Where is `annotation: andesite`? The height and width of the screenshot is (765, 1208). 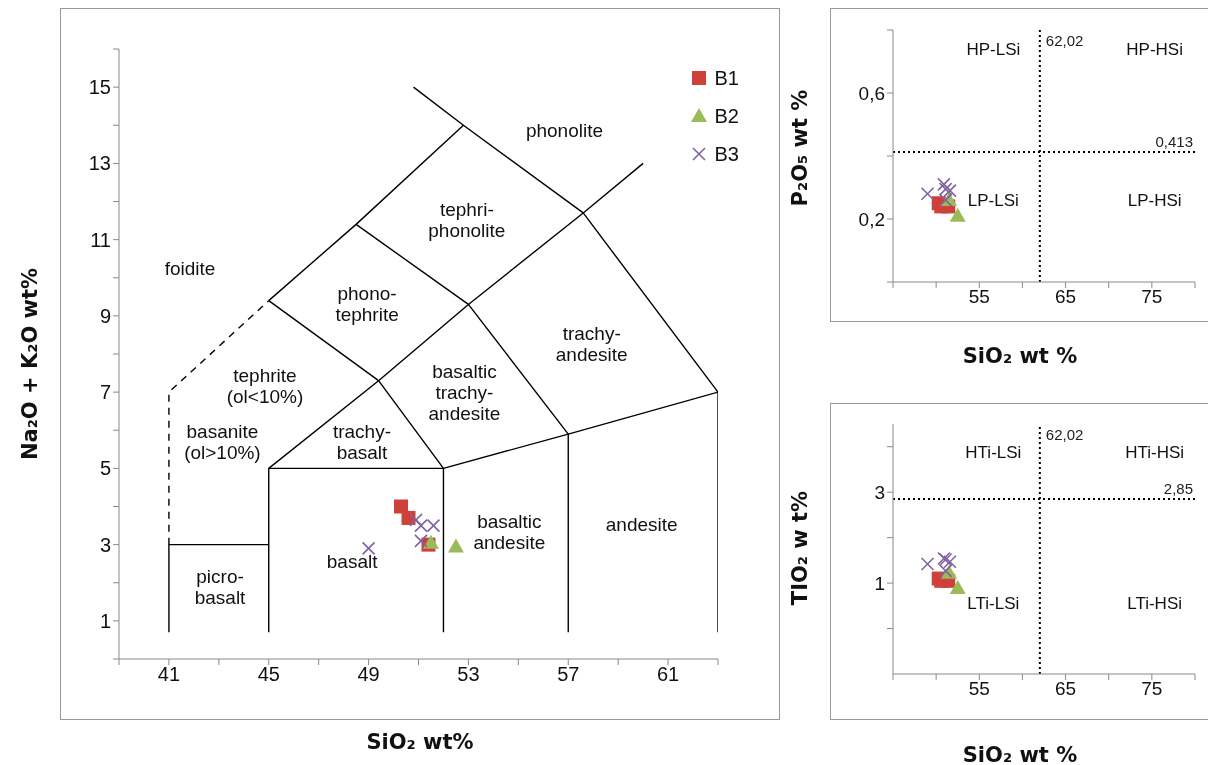 annotation: andesite is located at coordinates (641, 524).